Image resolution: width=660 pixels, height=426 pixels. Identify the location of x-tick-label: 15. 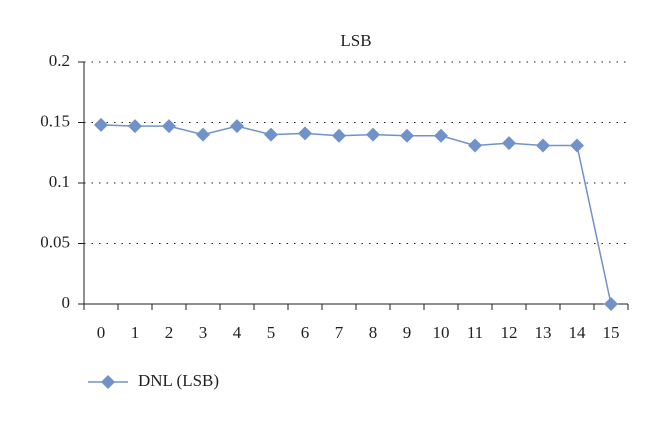
(611, 332).